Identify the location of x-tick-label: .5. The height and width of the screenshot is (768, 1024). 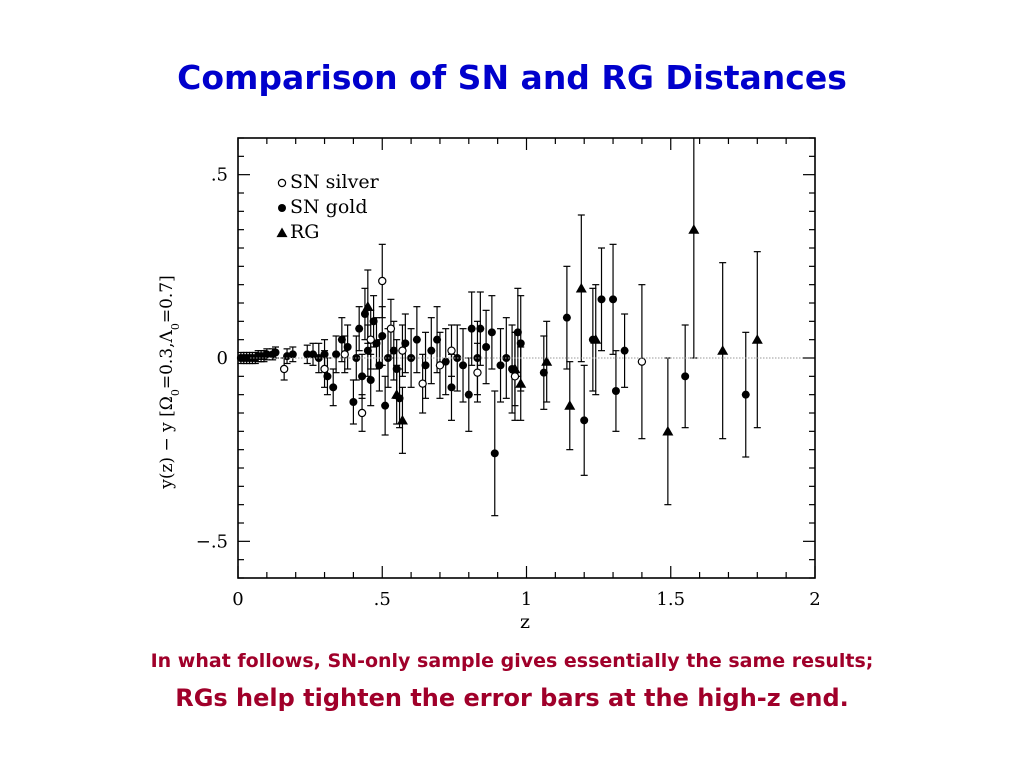
(382, 599).